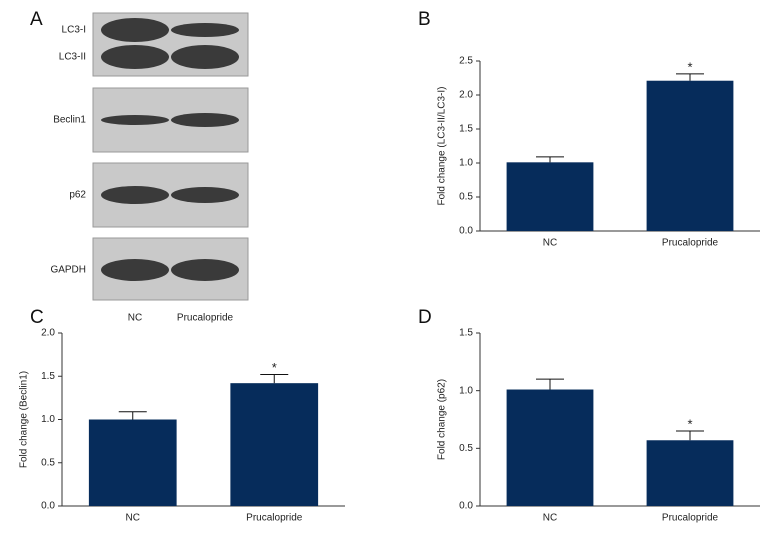  I want to click on panel-label: A, so click(36, 19).